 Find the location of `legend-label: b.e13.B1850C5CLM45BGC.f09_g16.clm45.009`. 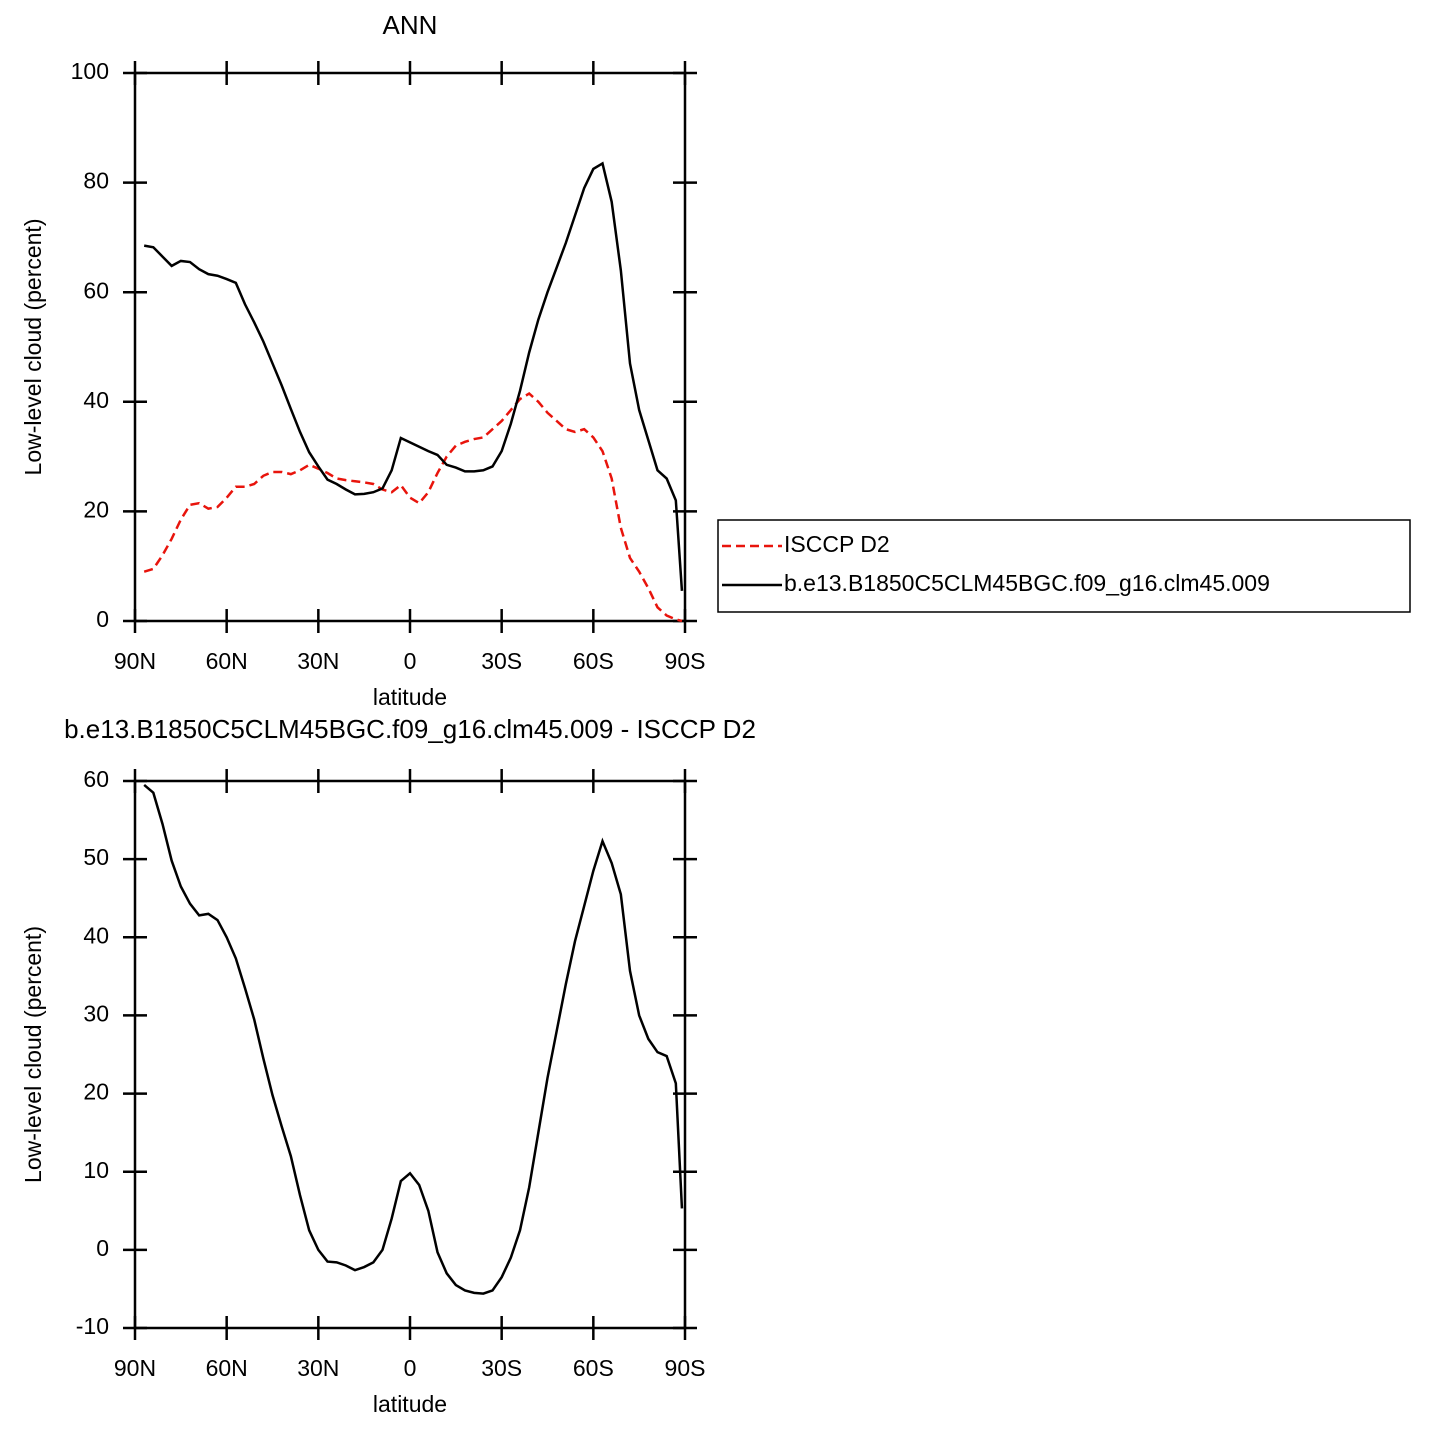

legend-label: b.e13.B1850C5CLM45BGC.f09_g16.clm45.009 is located at coordinates (1027, 583).